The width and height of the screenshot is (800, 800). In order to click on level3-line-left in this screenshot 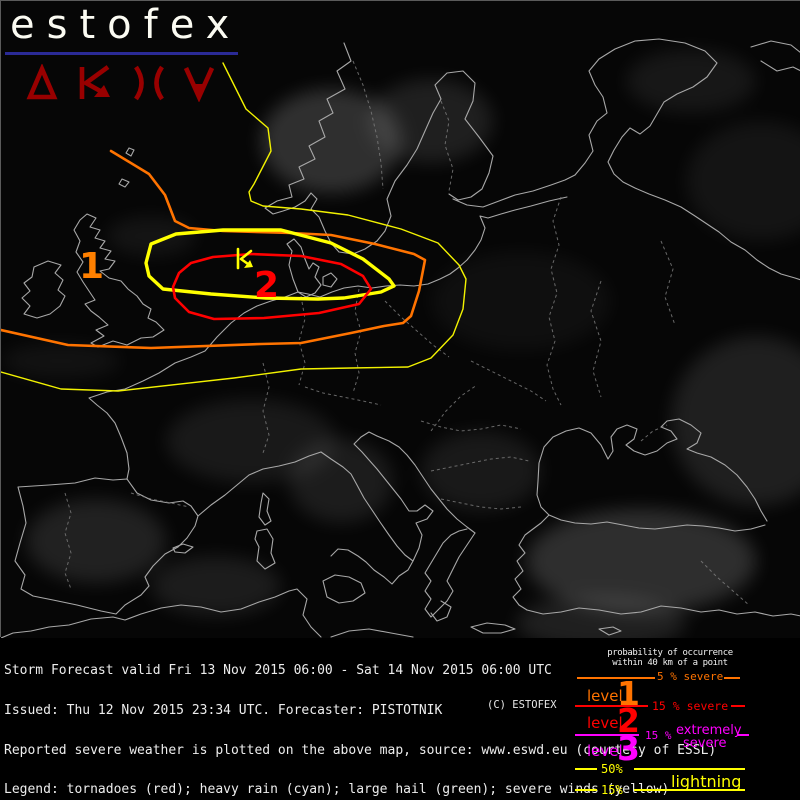, I will do `click(607, 735)`.